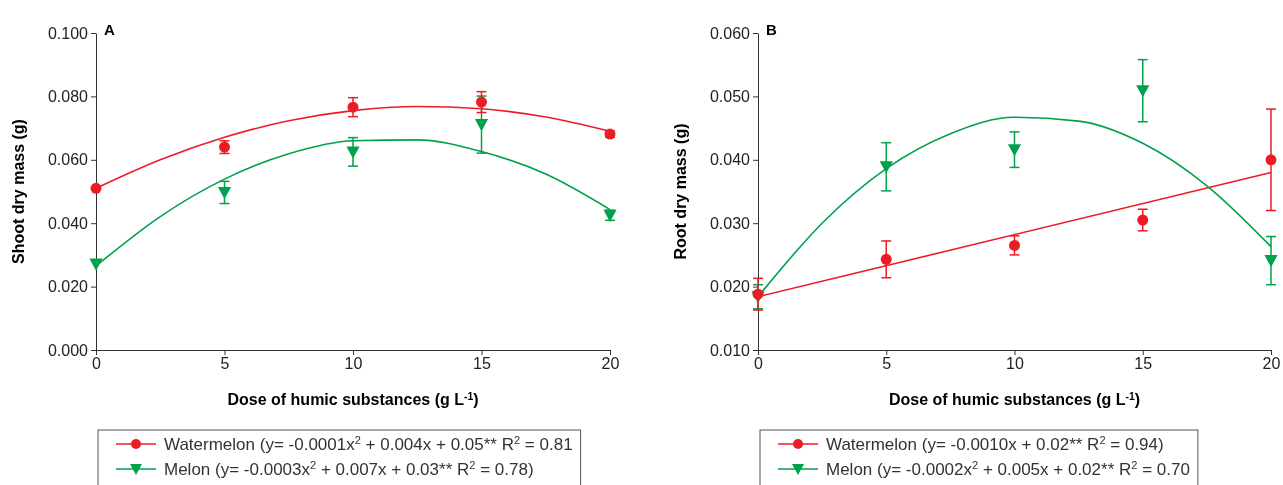 The width and height of the screenshot is (1283, 485). What do you see at coordinates (730, 350) in the screenshot?
I see `y-tick-label: 0.010` at bounding box center [730, 350].